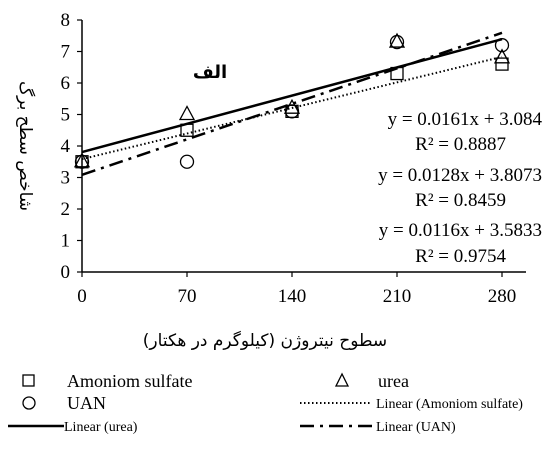 This screenshot has height=459, width=557. I want to click on eq-label-3: y = 0.0116x + 3.5833, so click(460, 230).